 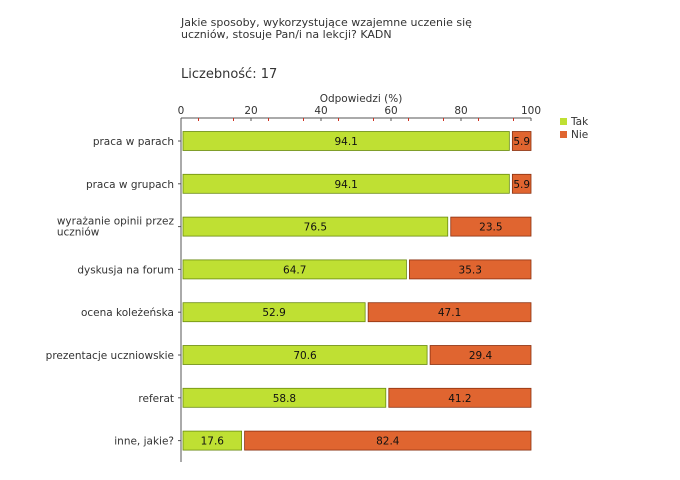 I want to click on value-label-tak: 70.6, so click(x=305, y=356).